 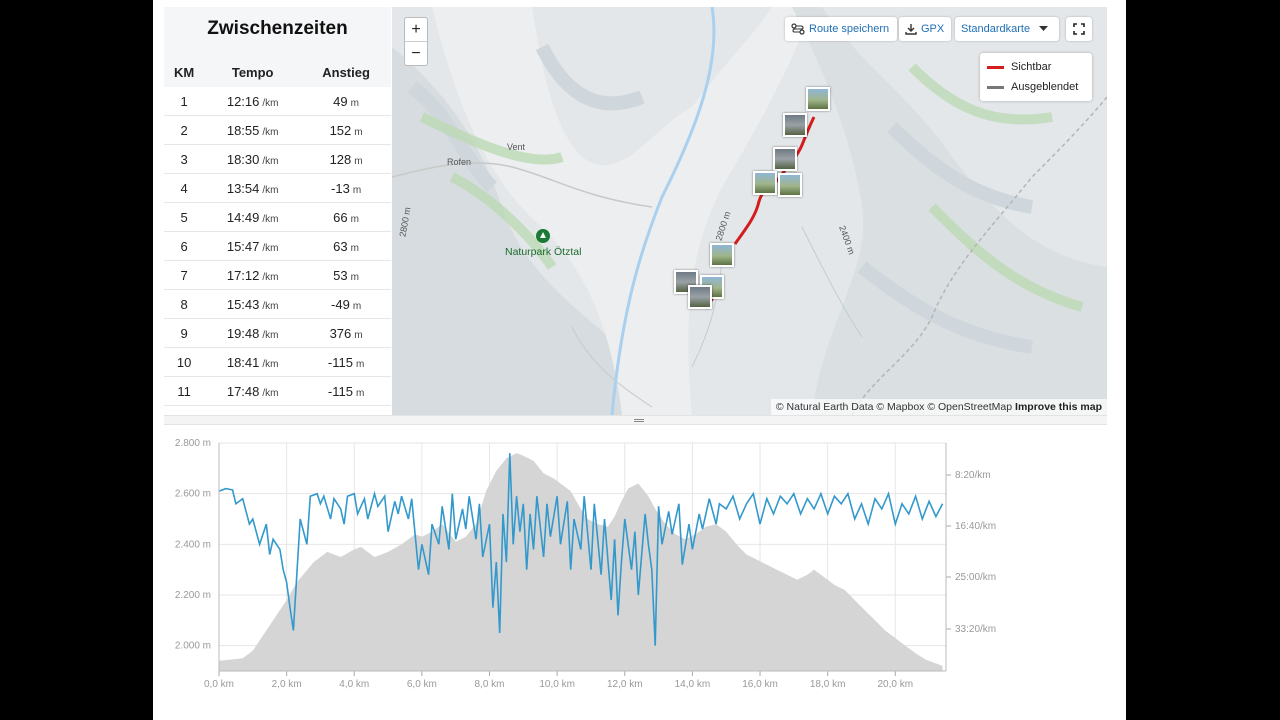 What do you see at coordinates (184, 333) in the screenshot?
I see `split-km: 9` at bounding box center [184, 333].